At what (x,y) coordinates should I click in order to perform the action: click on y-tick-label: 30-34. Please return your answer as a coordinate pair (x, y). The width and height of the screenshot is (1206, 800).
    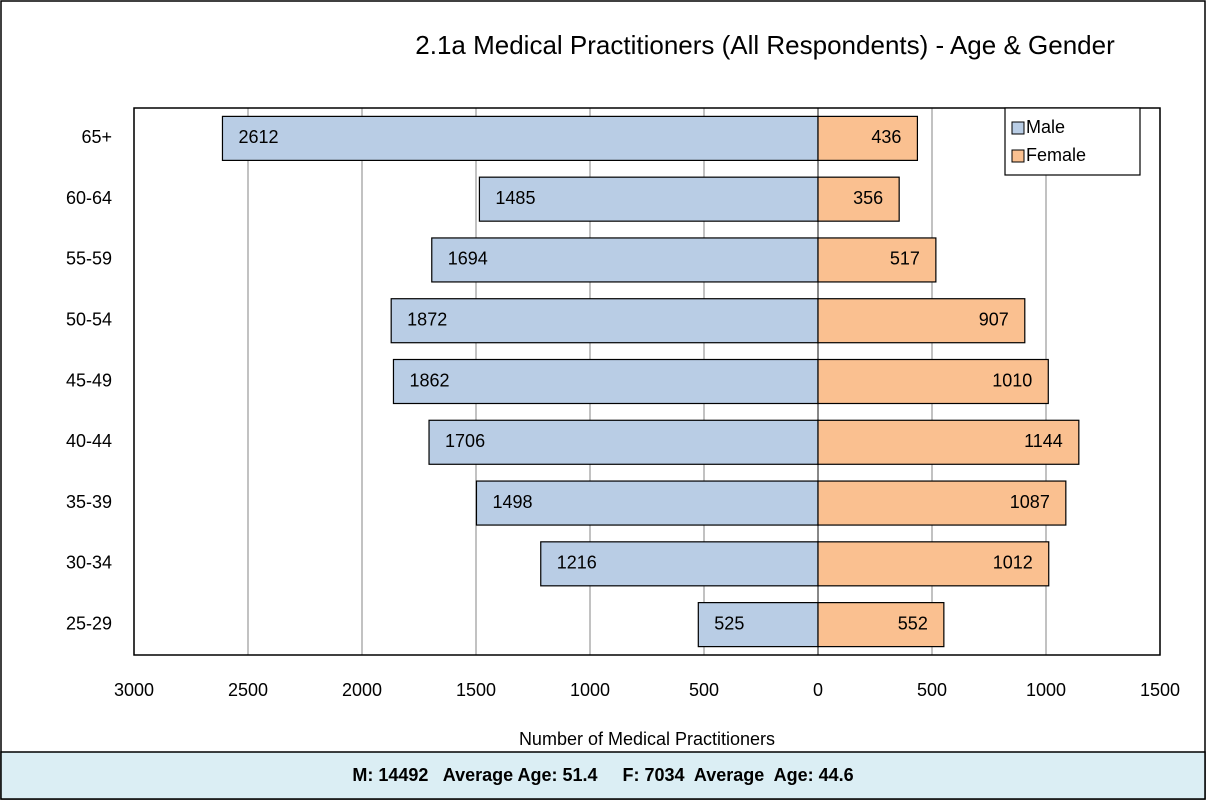
    Looking at the image, I should click on (89, 563).